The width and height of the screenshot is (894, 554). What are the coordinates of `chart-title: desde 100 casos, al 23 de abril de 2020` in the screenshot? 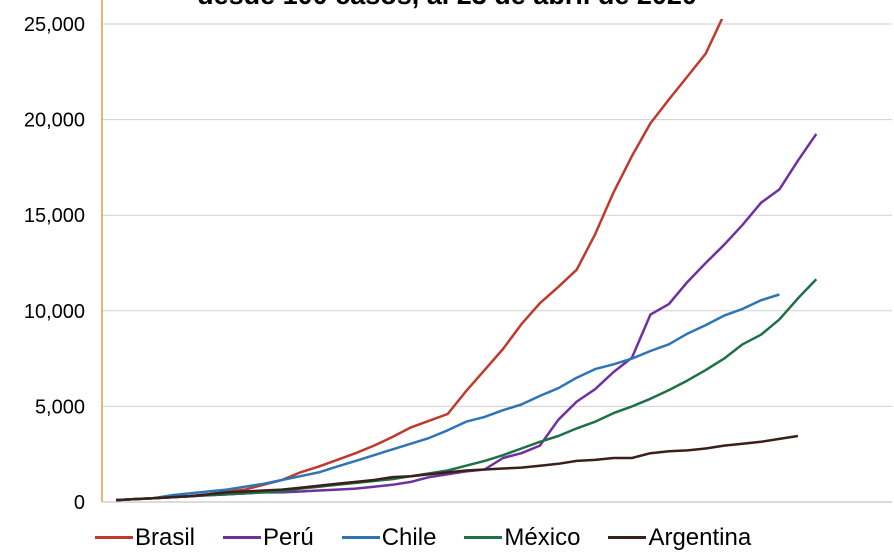 It's located at (447, 5).